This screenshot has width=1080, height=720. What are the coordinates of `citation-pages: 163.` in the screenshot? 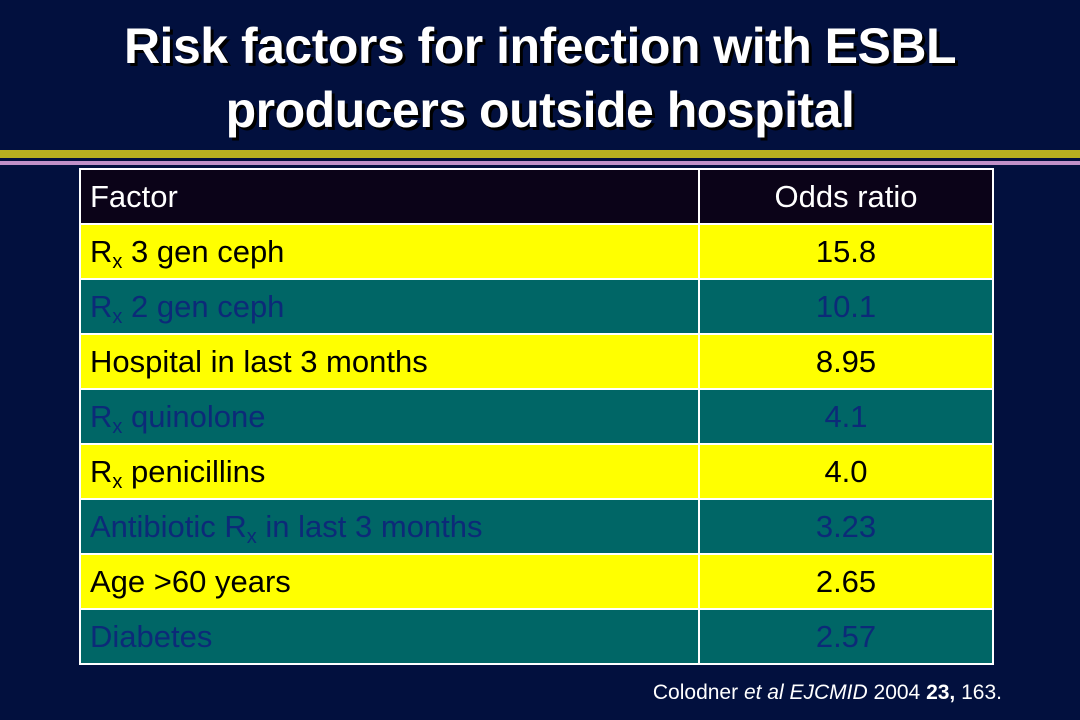 It's located at (981, 692).